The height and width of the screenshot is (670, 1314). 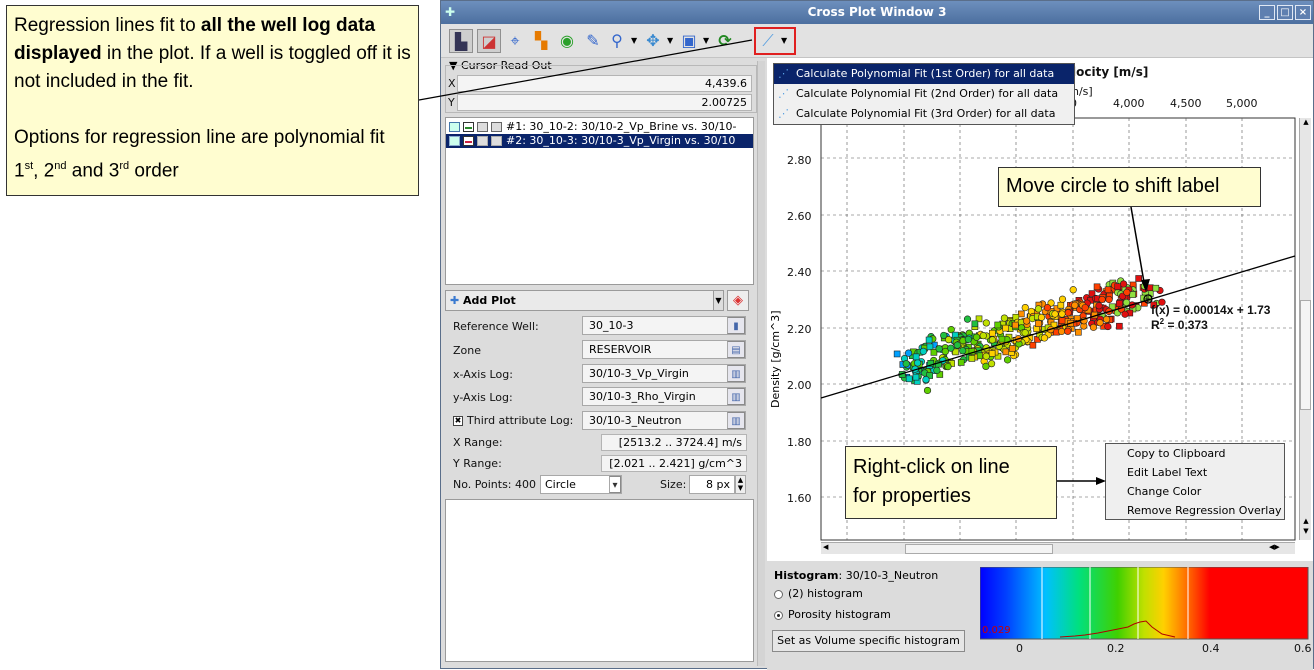 I want to click on vertical-scrollbar: ▲ ▲ ▼, so click(x=1305, y=329).